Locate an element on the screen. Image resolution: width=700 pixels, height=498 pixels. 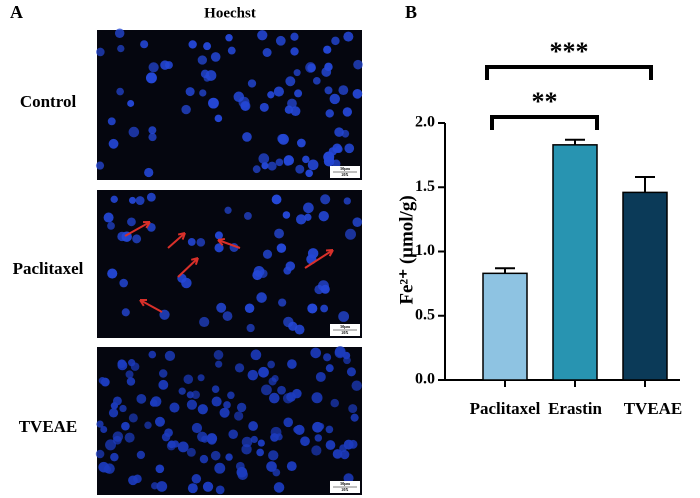
arrow-head is located at coordinates (146, 225).